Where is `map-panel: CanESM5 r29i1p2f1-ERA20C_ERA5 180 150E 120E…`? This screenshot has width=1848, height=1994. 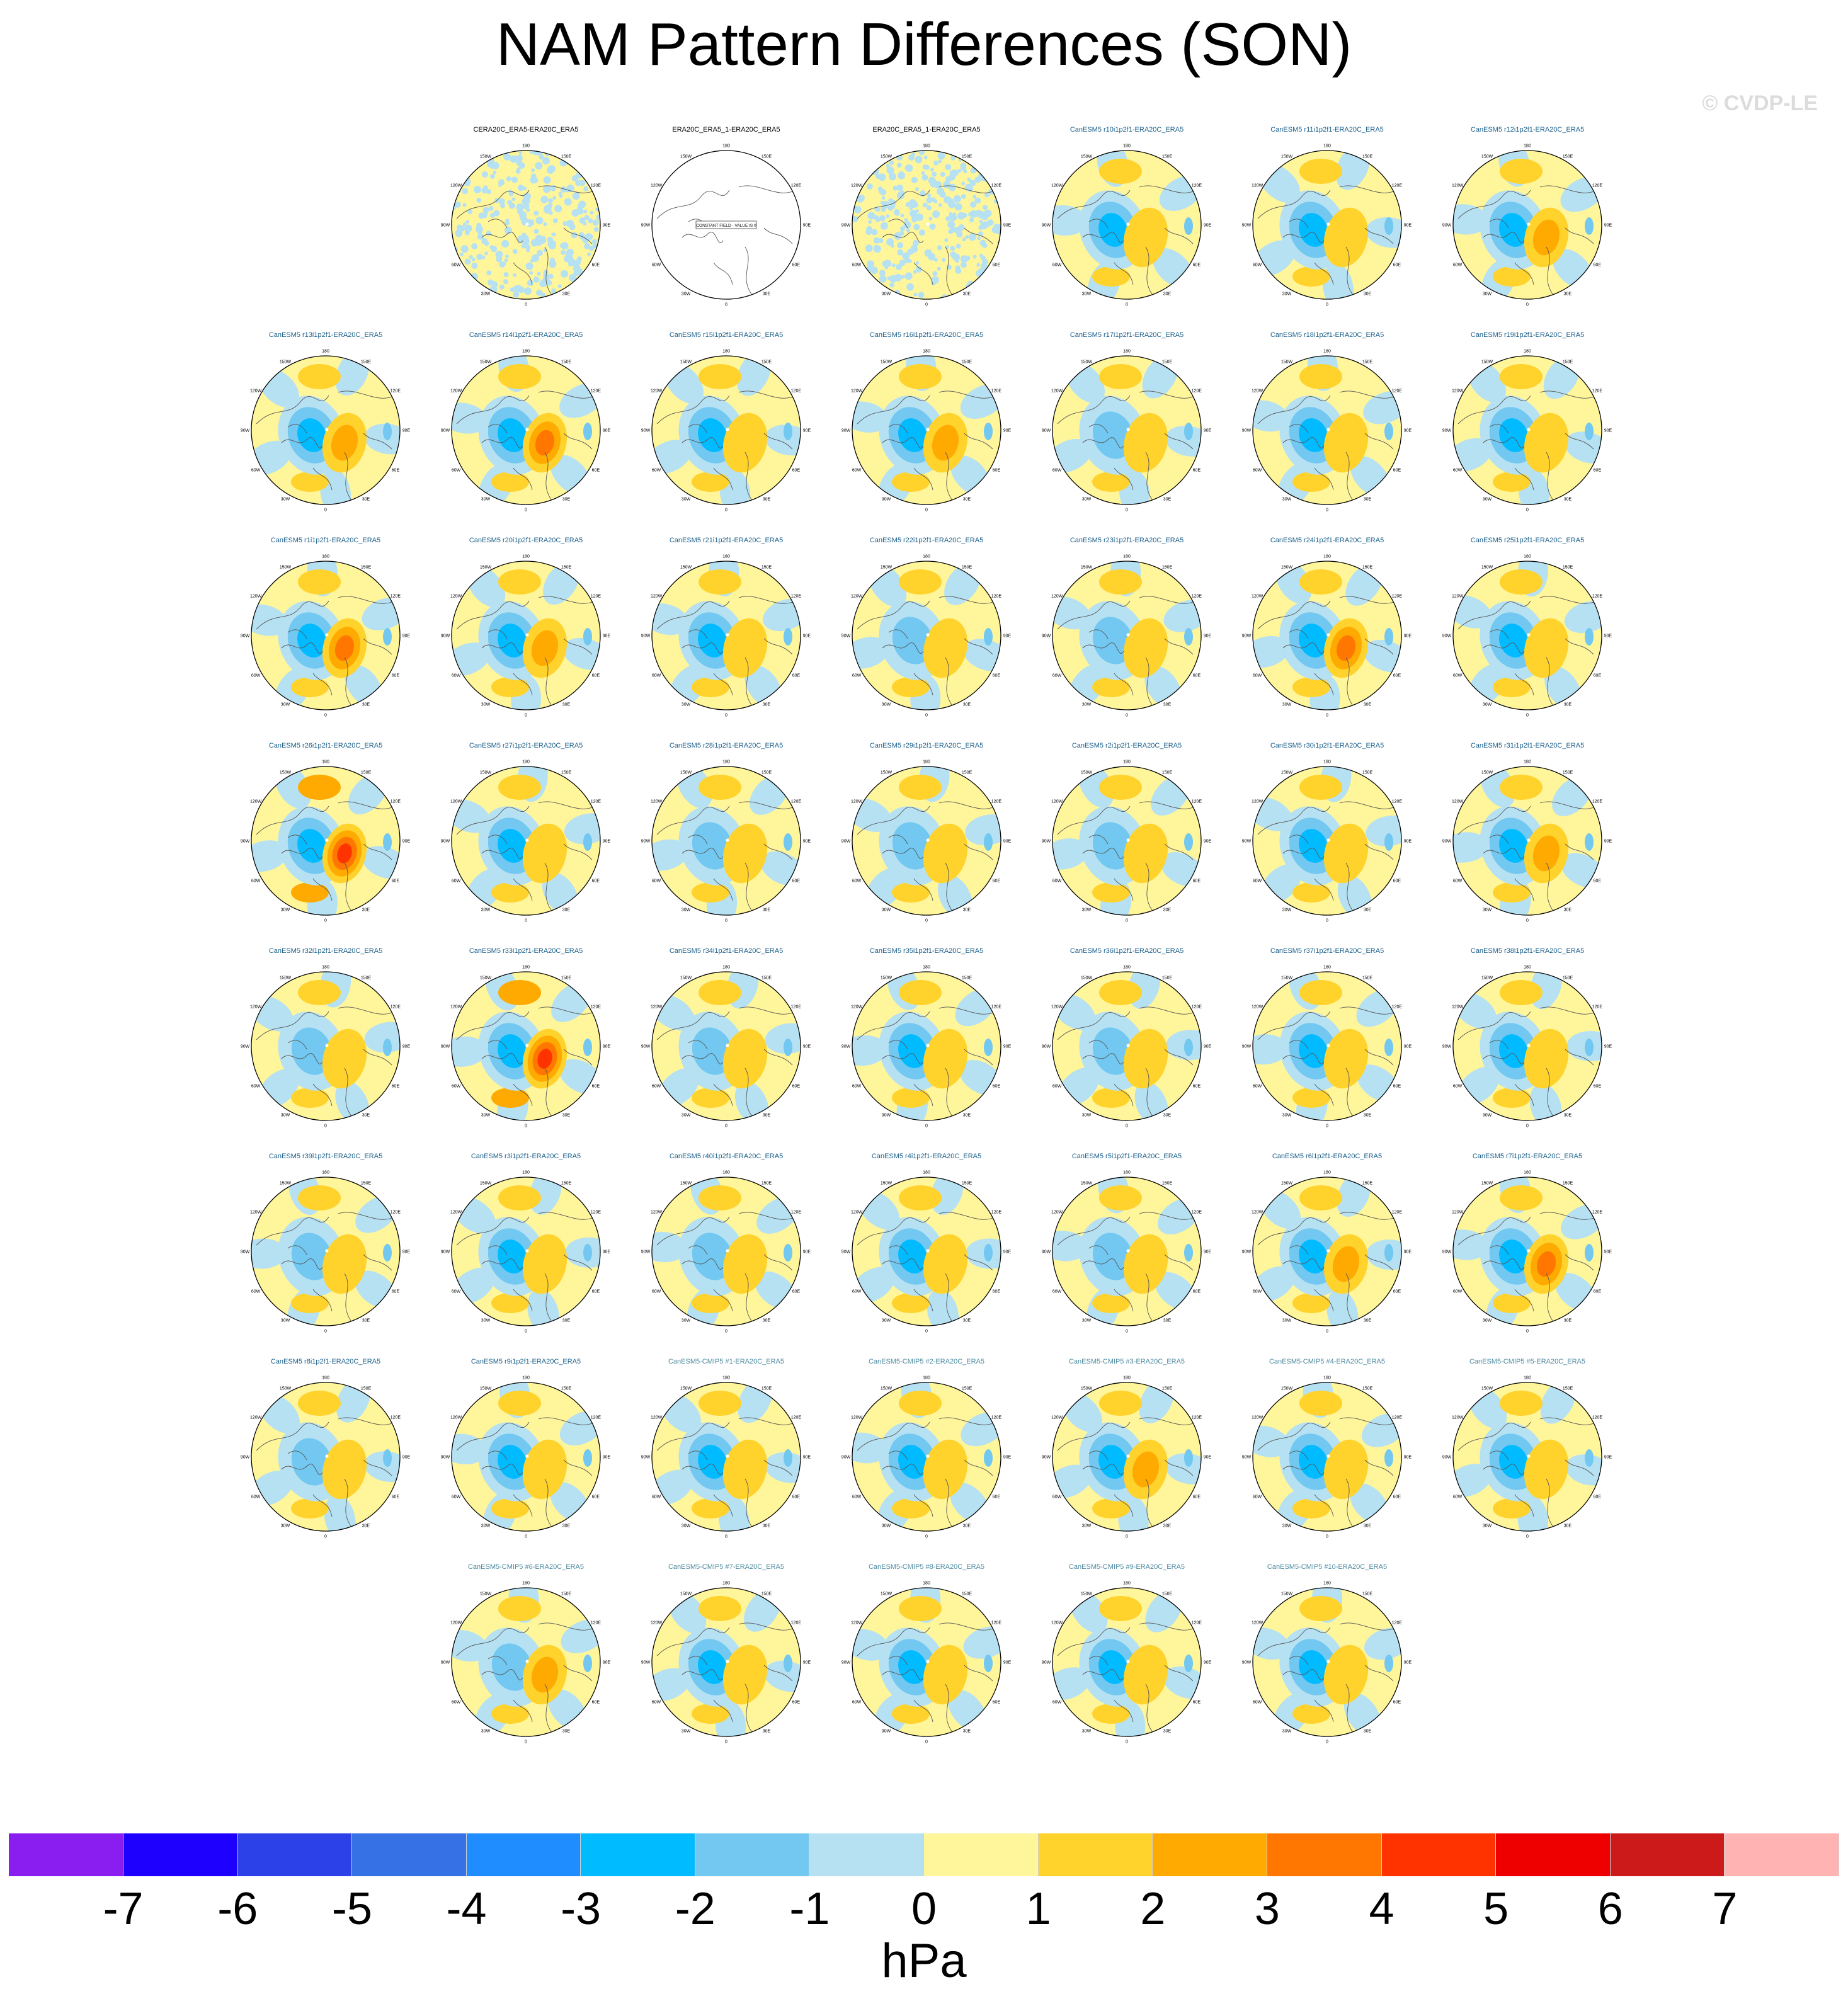
map-panel: CanESM5 r29i1p2f1-ERA20C_ERA5 180 150E 120E… is located at coordinates (926, 836).